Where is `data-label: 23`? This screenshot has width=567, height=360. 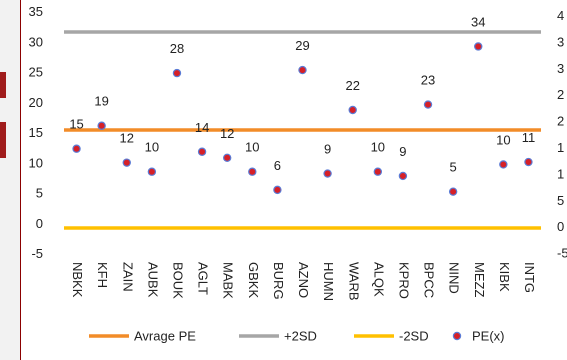
data-label: 23 is located at coordinates (428, 80).